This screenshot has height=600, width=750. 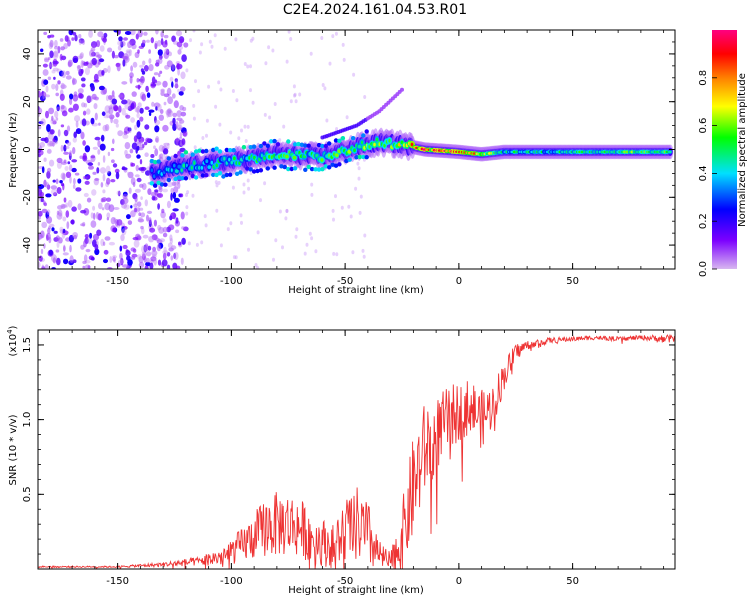 What do you see at coordinates (231, 581) in the screenshot?
I see `x-tick-label: -100` at bounding box center [231, 581].